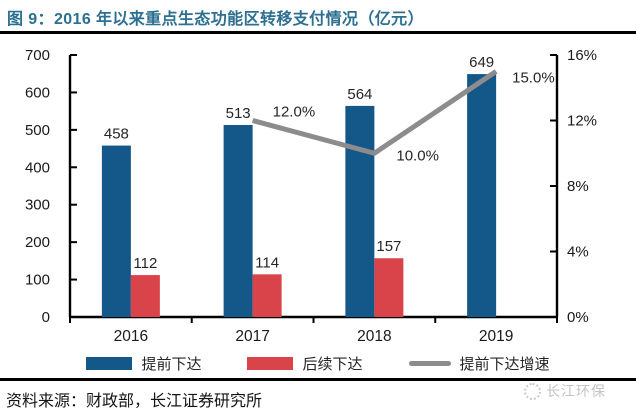 This screenshot has width=636, height=411. Describe the element at coordinates (109, 363) in the screenshot. I see `legend-swatch-blue-bar` at that location.